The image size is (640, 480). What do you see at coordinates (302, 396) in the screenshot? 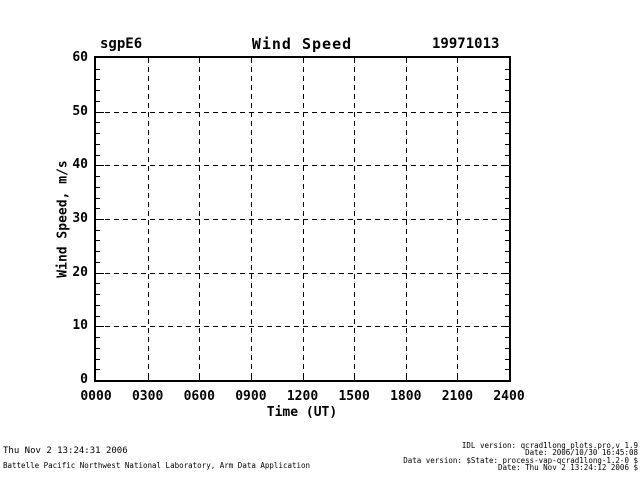
I see `x-tick-label: 1200` at bounding box center [302, 396].